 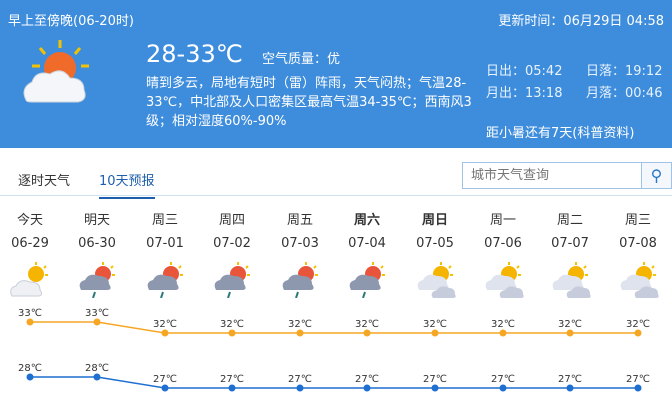 What do you see at coordinates (96, 220) in the screenshot?
I see `forecast-day: 明天` at bounding box center [96, 220].